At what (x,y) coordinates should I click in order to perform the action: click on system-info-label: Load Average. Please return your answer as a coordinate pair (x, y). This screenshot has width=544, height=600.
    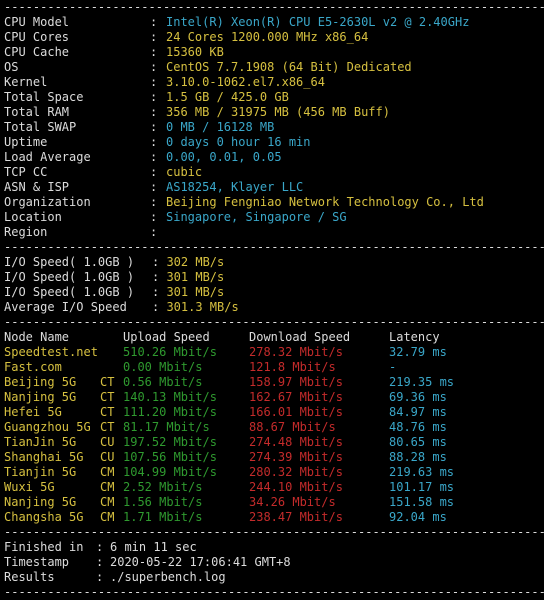
    Looking at the image, I should click on (47, 157).